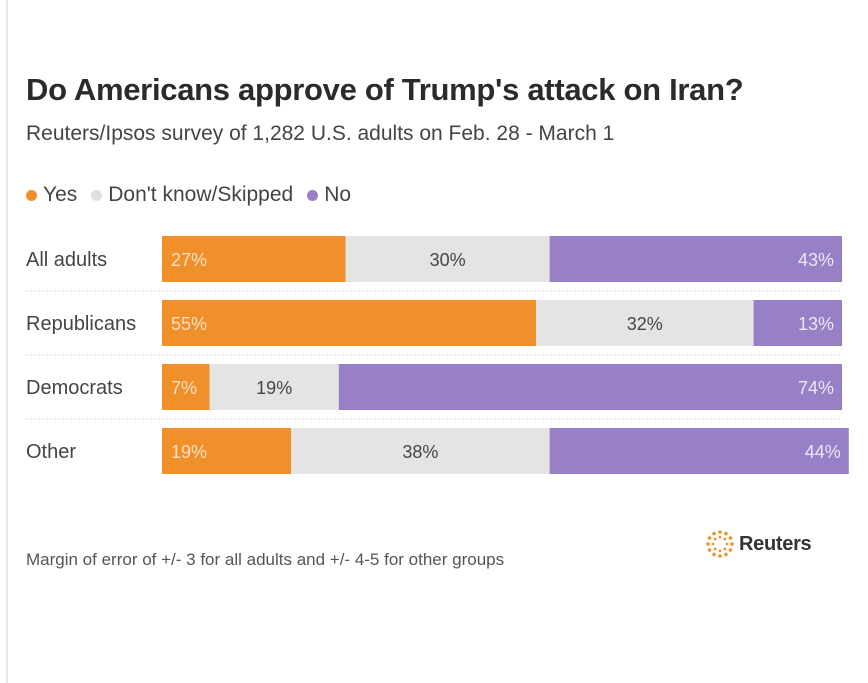 The image size is (868, 683). What do you see at coordinates (81, 324) in the screenshot?
I see `row-label-republicans: Republicans` at bounding box center [81, 324].